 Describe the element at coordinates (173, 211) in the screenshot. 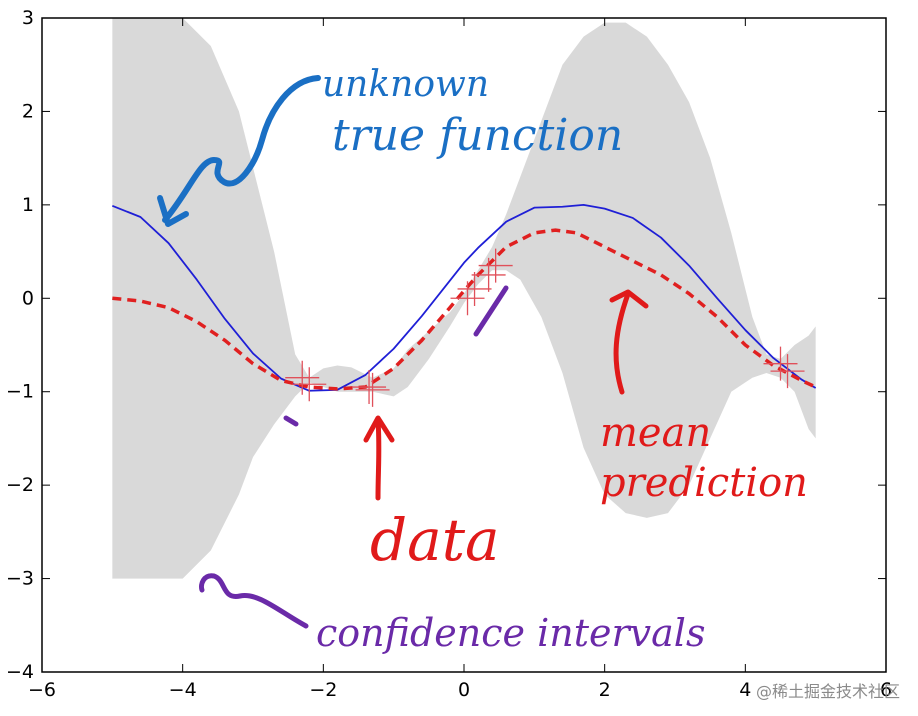

I see `blue-arrowhead` at that location.